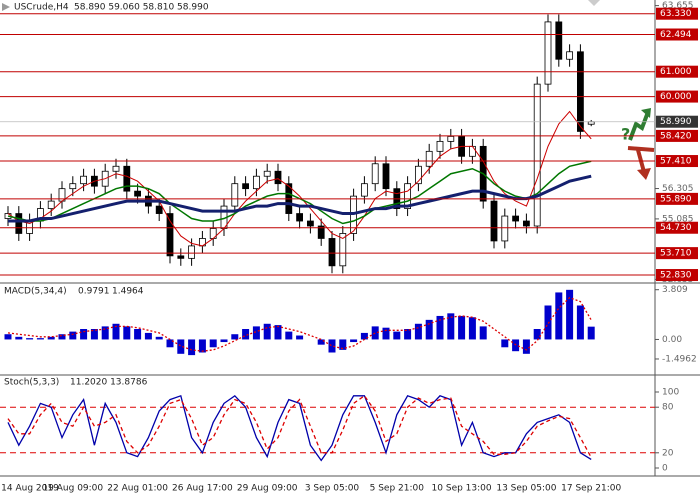 This screenshot has width=700, height=500. I want to click on y-tick-label: 0, so click(665, 469).